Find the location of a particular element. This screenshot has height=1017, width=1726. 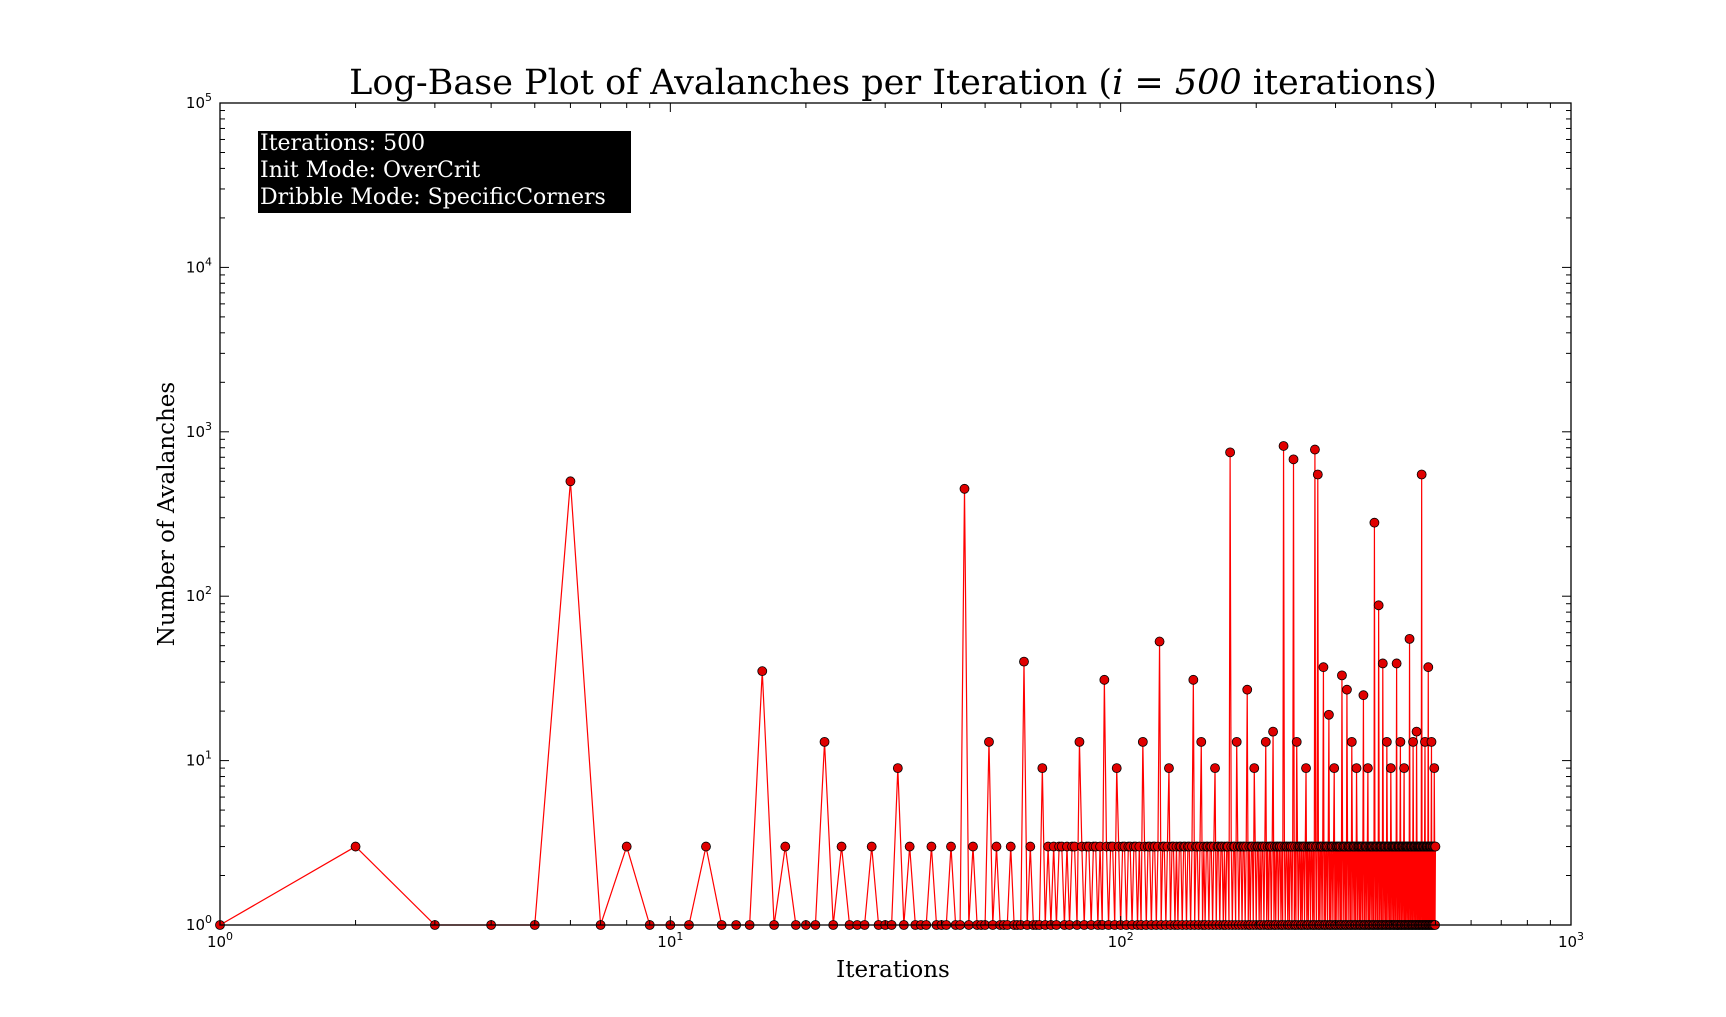

y-tick-label: 10⁴ is located at coordinates (199, 265).